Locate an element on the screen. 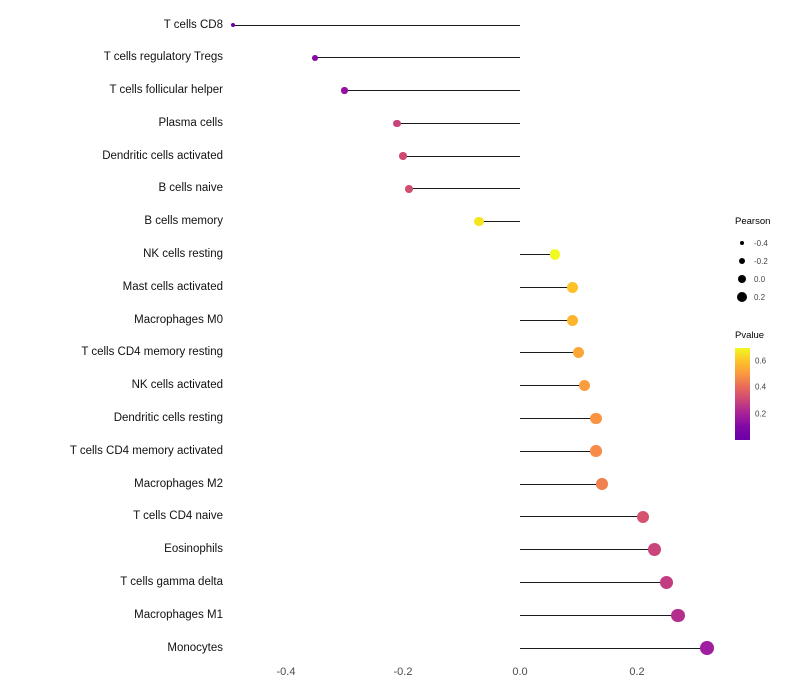 Image resolution: width=800 pixels, height=700 pixels. category-label: Dendritic cells activated is located at coordinates (162, 155).